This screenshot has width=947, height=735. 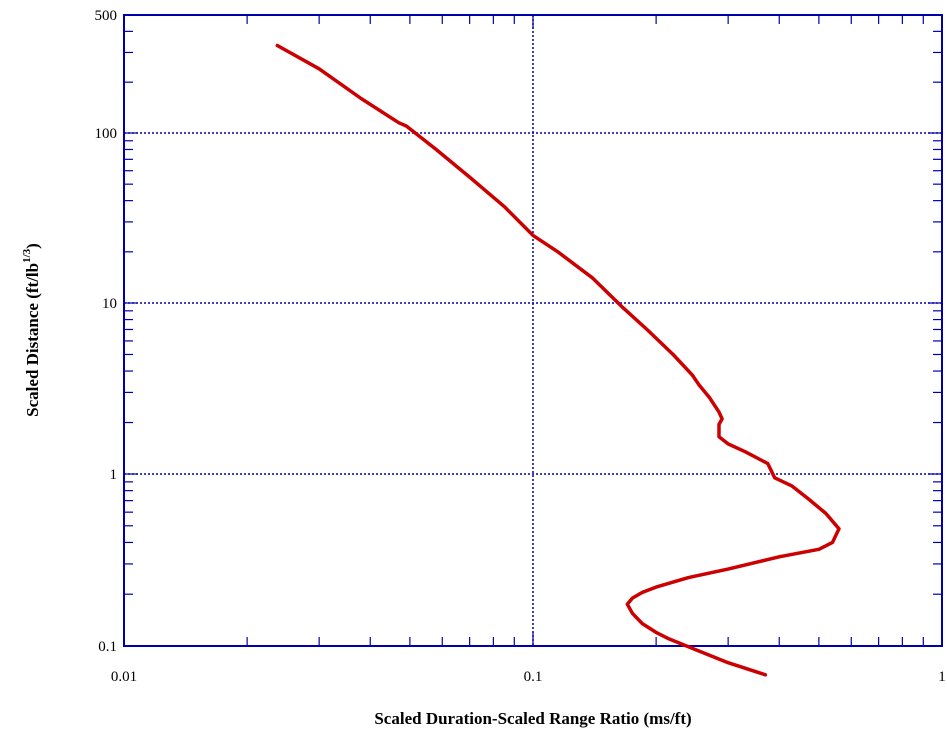 What do you see at coordinates (533, 677) in the screenshot?
I see `x-tick-label: 0.1` at bounding box center [533, 677].